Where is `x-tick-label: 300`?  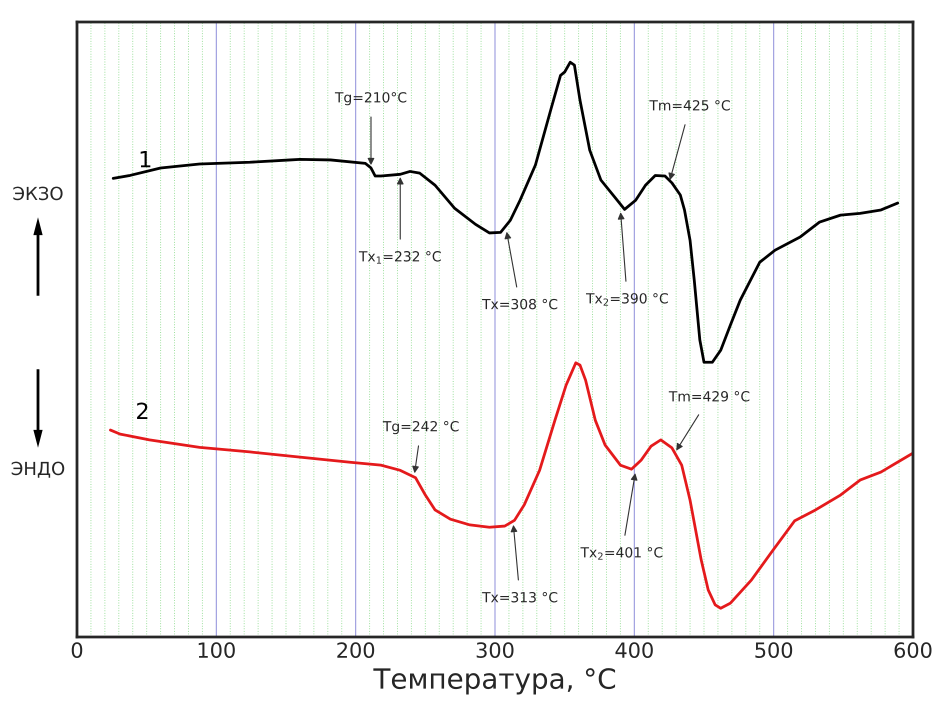
x-tick-label: 300 is located at coordinates (495, 650).